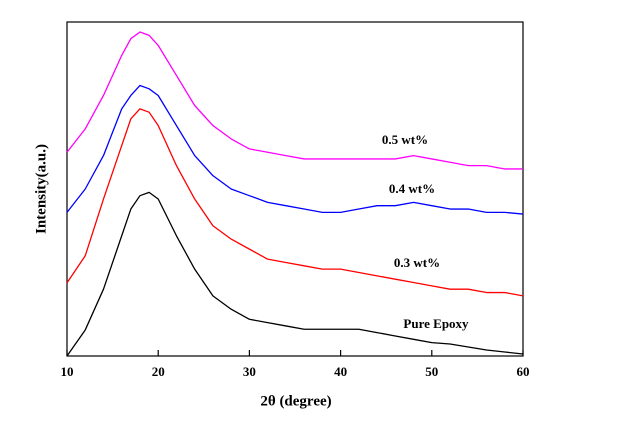 This screenshot has height=429, width=617. What do you see at coordinates (417, 262) in the screenshot?
I see `series-label: 0.3 wt%` at bounding box center [417, 262].